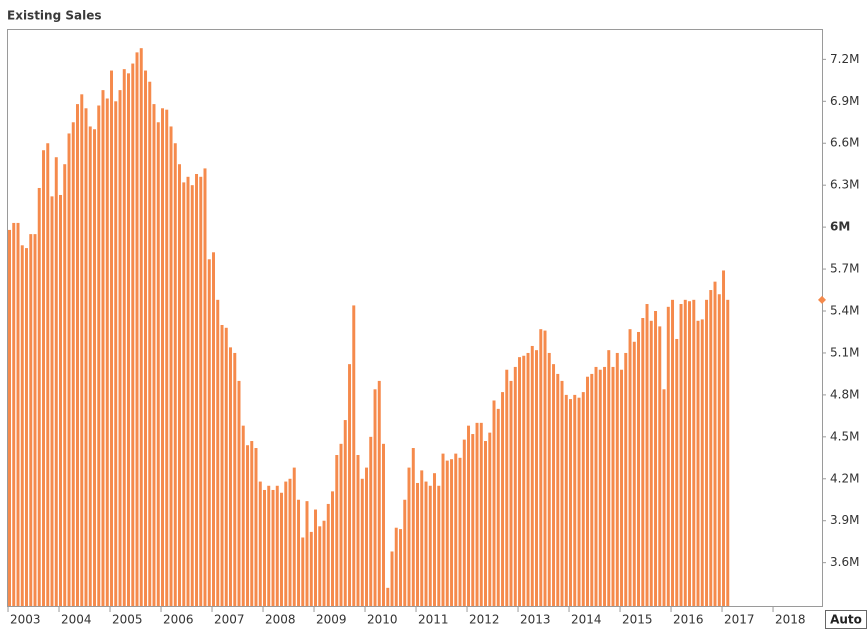 This screenshot has height=630, width=868. I want to click on x-tick-label: 2007, so click(229, 620).